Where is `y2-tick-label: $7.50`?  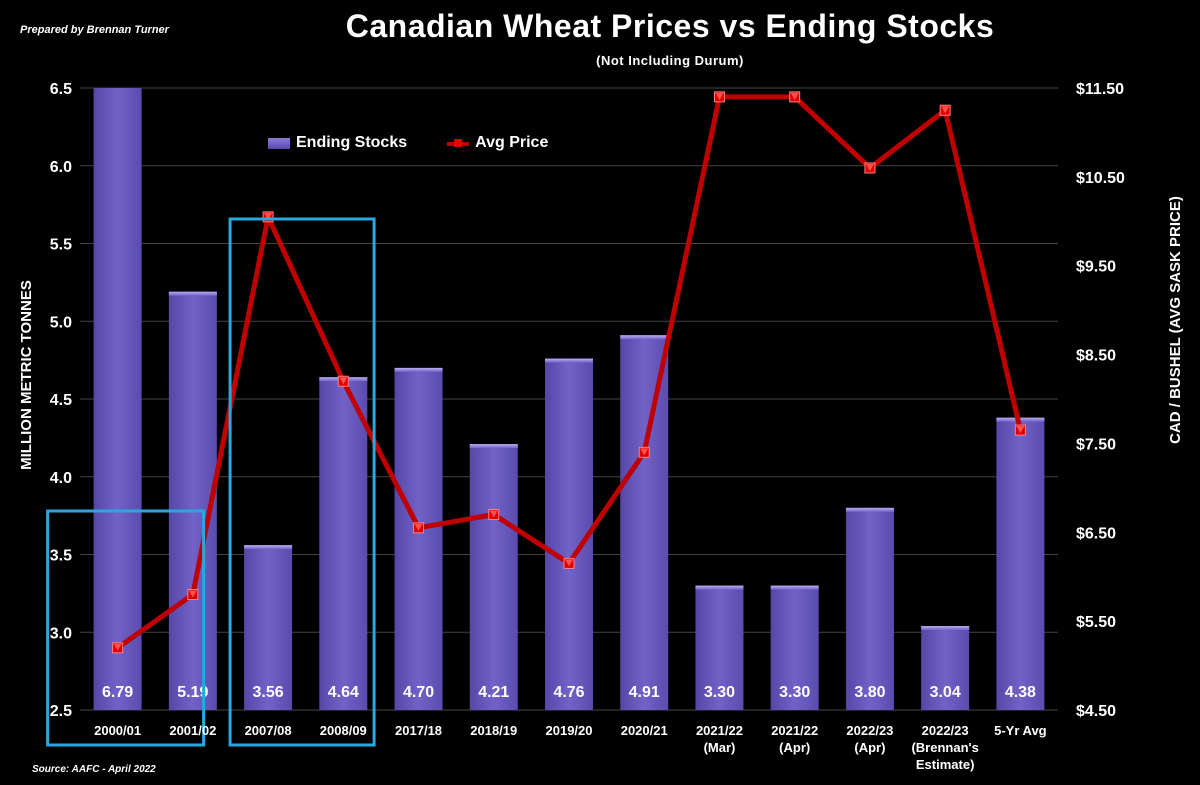 y2-tick-label: $7.50 is located at coordinates (1096, 444).